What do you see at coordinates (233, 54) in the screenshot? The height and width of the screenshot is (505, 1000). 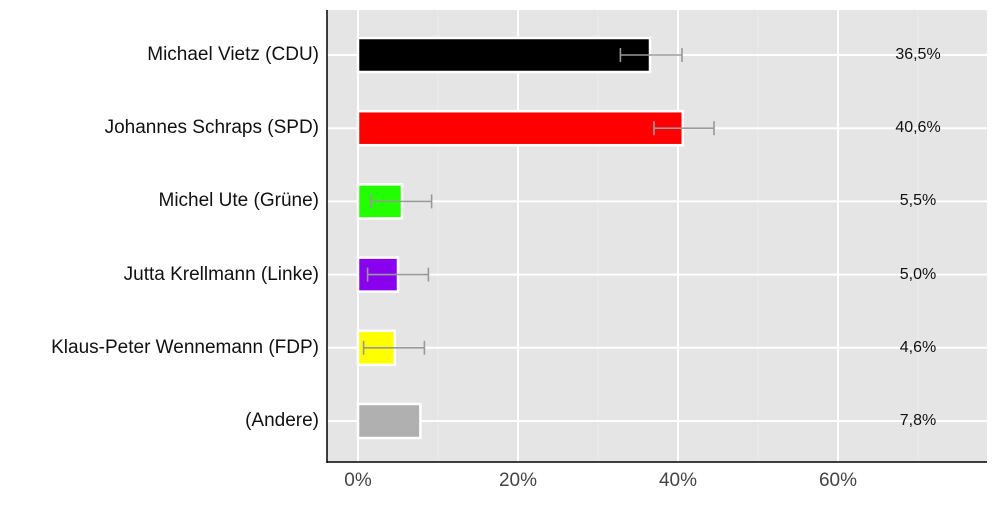 I see `category-label: Michael Vietz (CDU)` at bounding box center [233, 54].